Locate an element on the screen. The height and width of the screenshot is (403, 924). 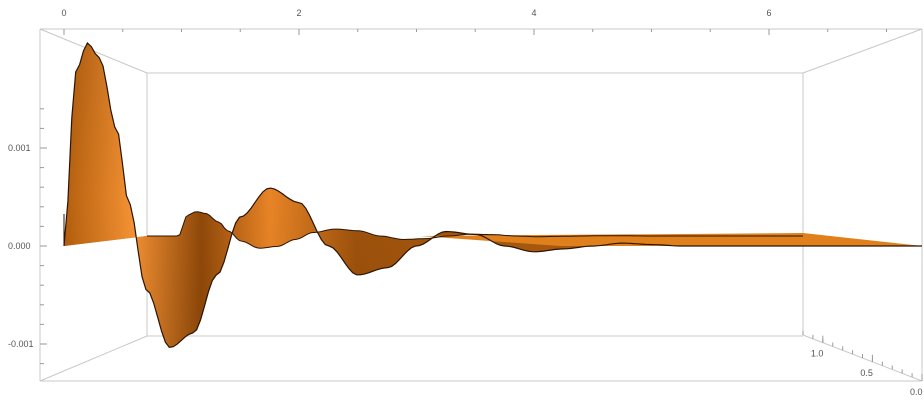
y-tick-label: 1.0 is located at coordinates (817, 354).